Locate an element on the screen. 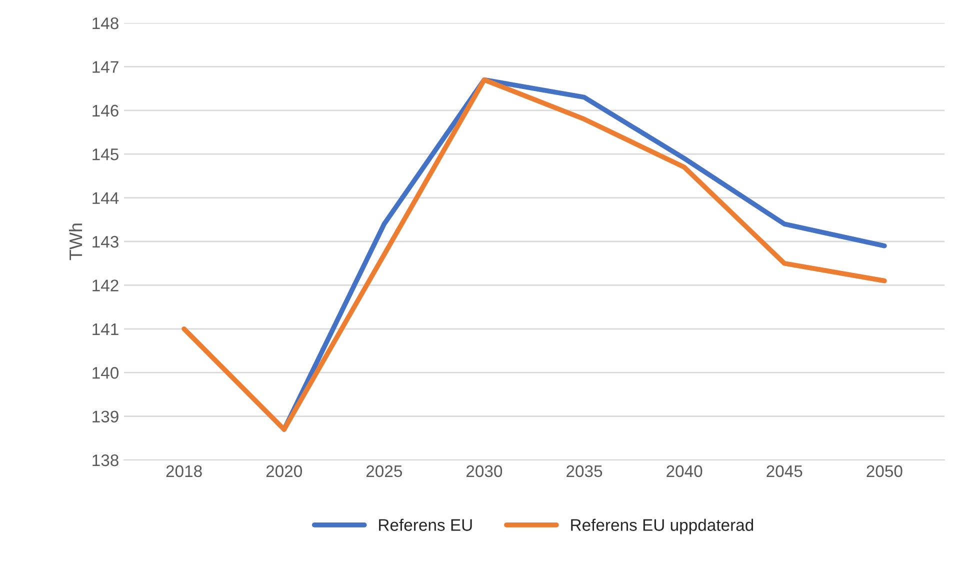  y-tick-label: 140 is located at coordinates (105, 373).